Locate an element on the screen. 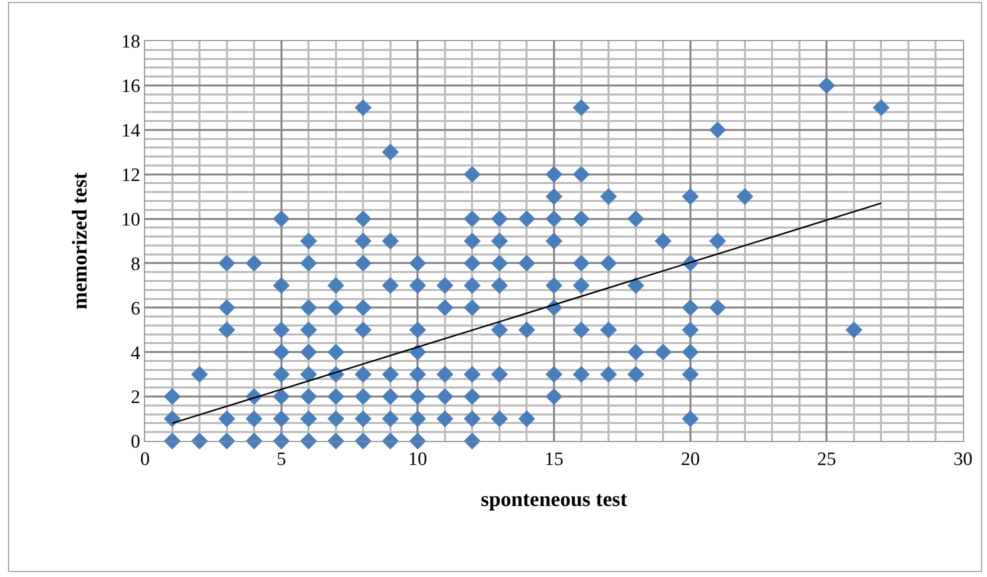  y-axis-title: memorized test is located at coordinates (79, 241).